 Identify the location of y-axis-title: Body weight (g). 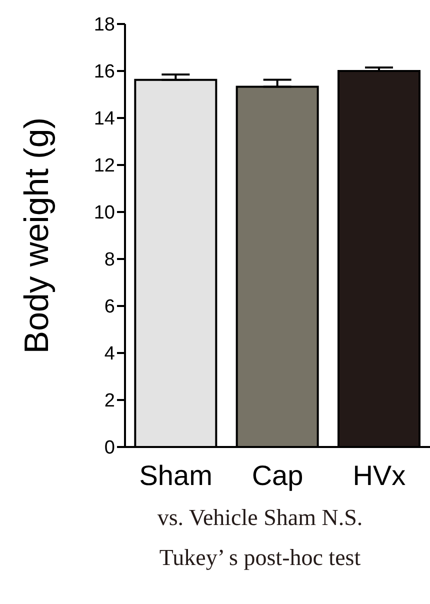
(37, 235).